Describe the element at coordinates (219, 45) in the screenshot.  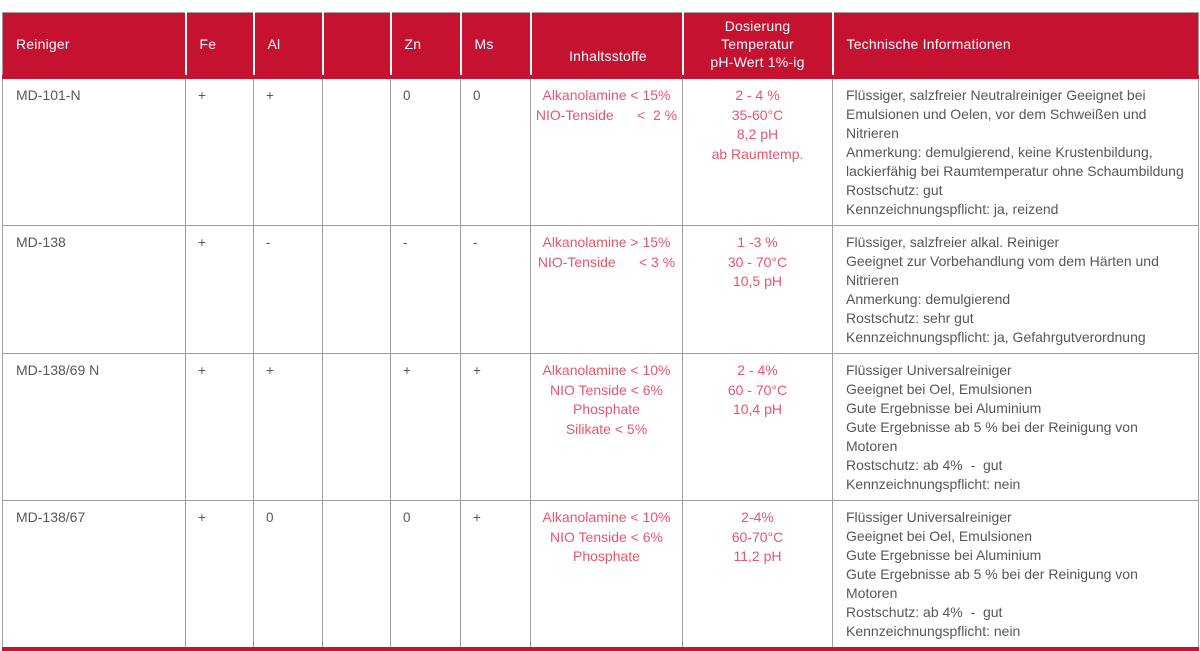
I see `col-header-fe: Fe` at that location.